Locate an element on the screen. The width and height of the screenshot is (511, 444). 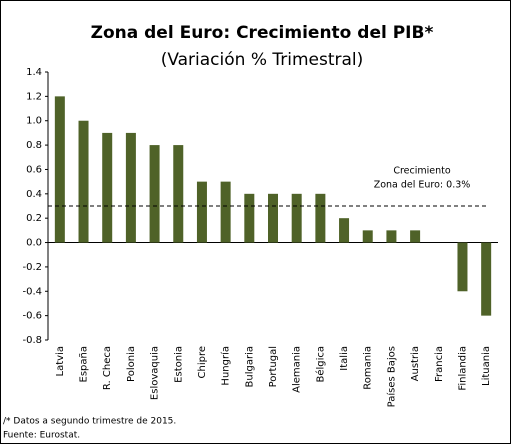
x-tick-label: Bulgaria is located at coordinates (249, 366).